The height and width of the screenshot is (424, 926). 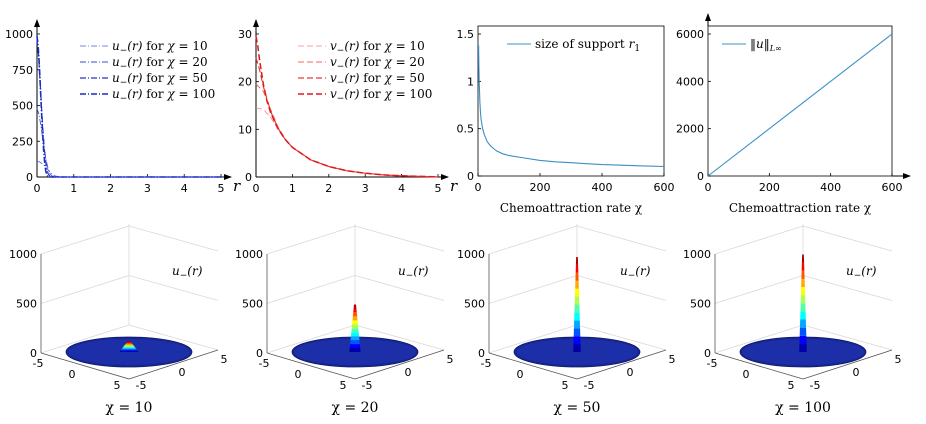 What do you see at coordinates (466, 34) in the screenshot?
I see `y-tick-label: 1.5` at bounding box center [466, 34].